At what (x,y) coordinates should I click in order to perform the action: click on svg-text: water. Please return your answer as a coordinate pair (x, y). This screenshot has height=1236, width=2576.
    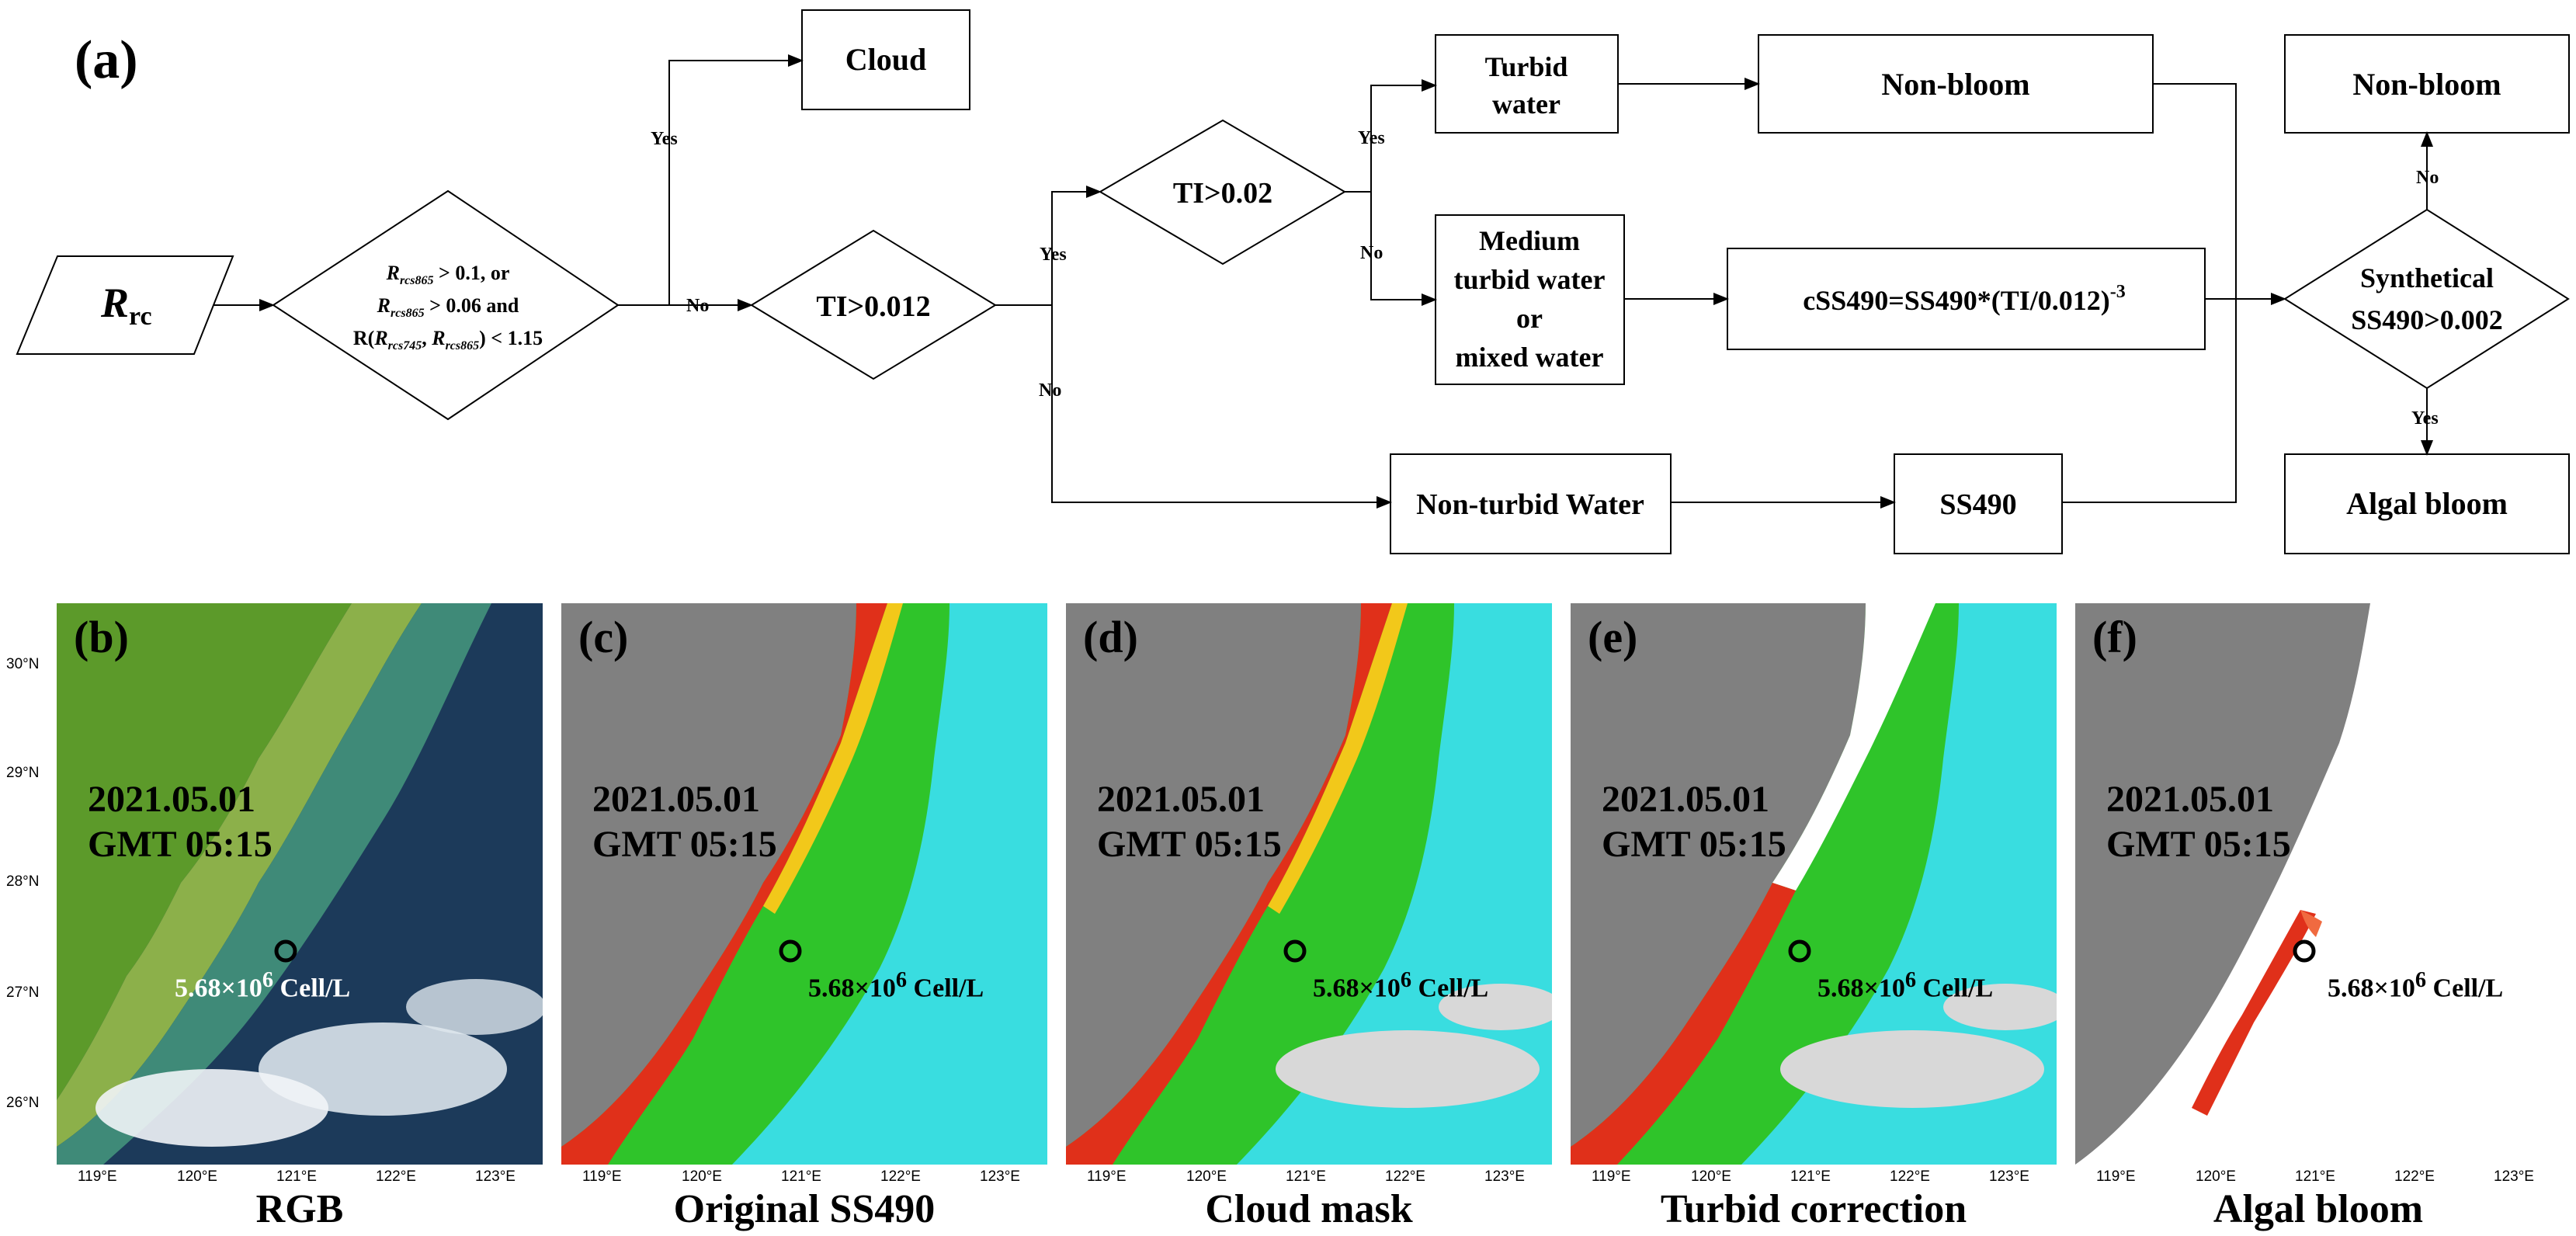
    Looking at the image, I should click on (1526, 104).